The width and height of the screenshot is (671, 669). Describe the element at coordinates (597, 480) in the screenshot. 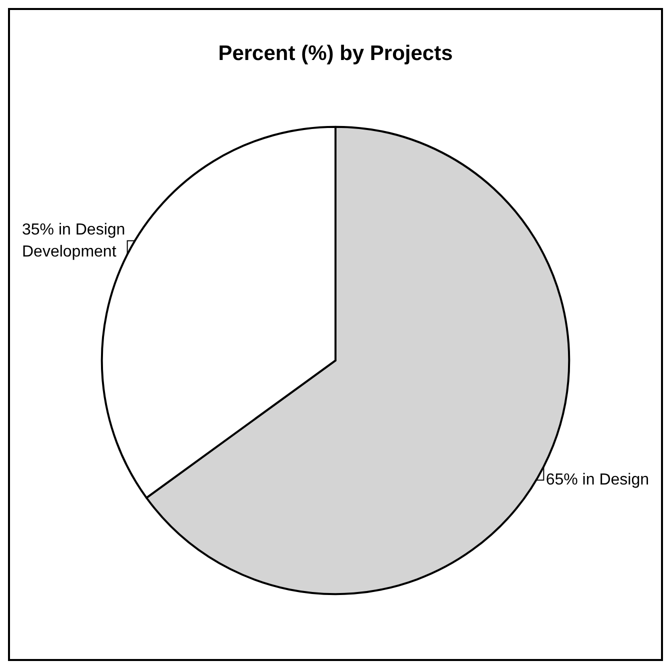

I see `slice-label: 65% in Design` at that location.